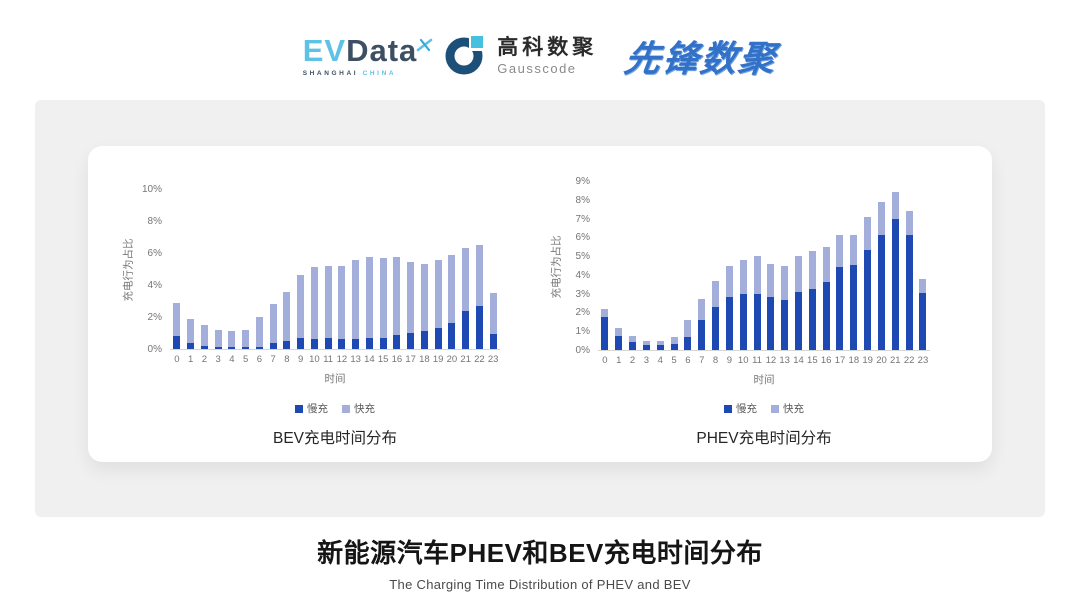 The image size is (1080, 608). Describe the element at coordinates (605, 360) in the screenshot. I see `x-tick-label: 0` at that location.